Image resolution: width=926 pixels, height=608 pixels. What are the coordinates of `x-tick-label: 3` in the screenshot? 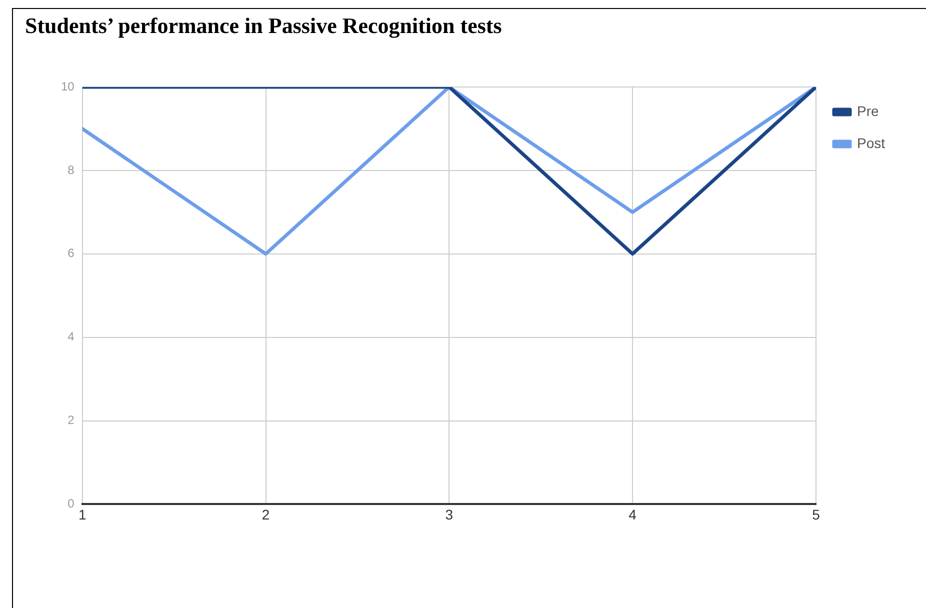 It's located at (449, 514).